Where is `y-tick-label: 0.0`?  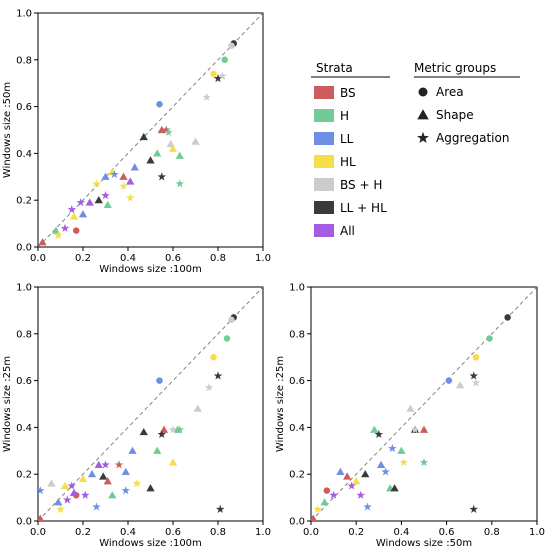
y-tick-label: 0.0 is located at coordinates (24, 248).